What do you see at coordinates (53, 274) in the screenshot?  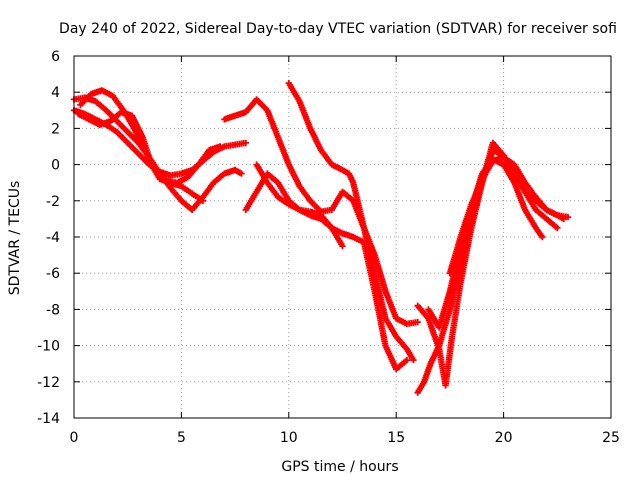 I see `y-tick-label: -6` at bounding box center [53, 274].